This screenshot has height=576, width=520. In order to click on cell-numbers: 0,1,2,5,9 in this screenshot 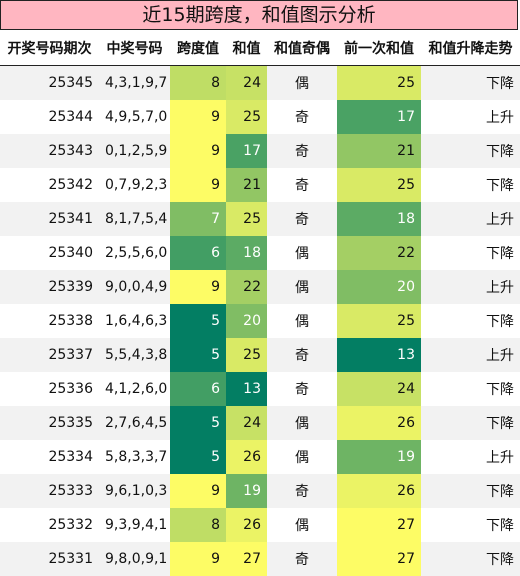, I will do `click(134, 150)`.